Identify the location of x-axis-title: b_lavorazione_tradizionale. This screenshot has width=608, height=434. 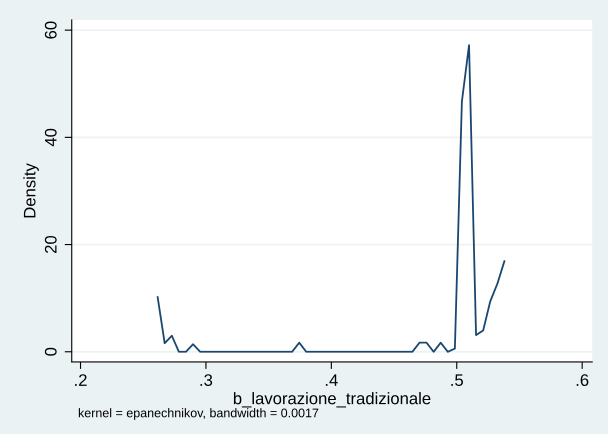
(332, 400).